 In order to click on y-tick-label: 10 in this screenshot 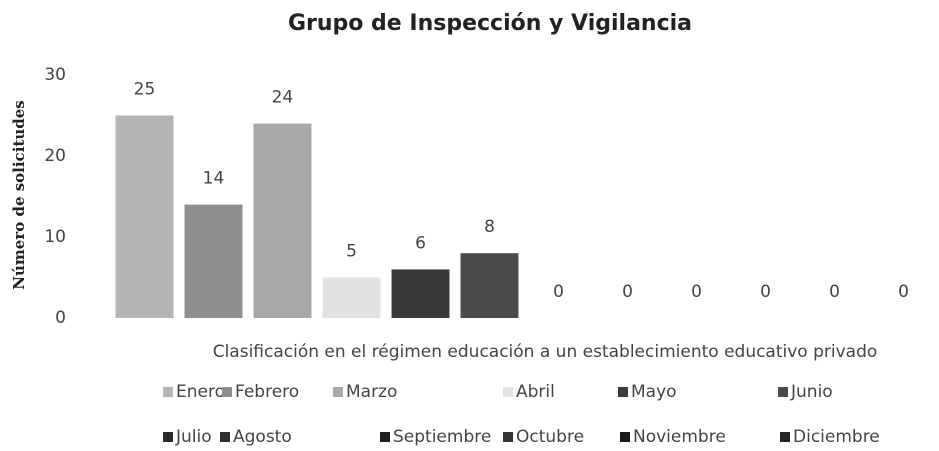, I will do `click(55, 237)`.